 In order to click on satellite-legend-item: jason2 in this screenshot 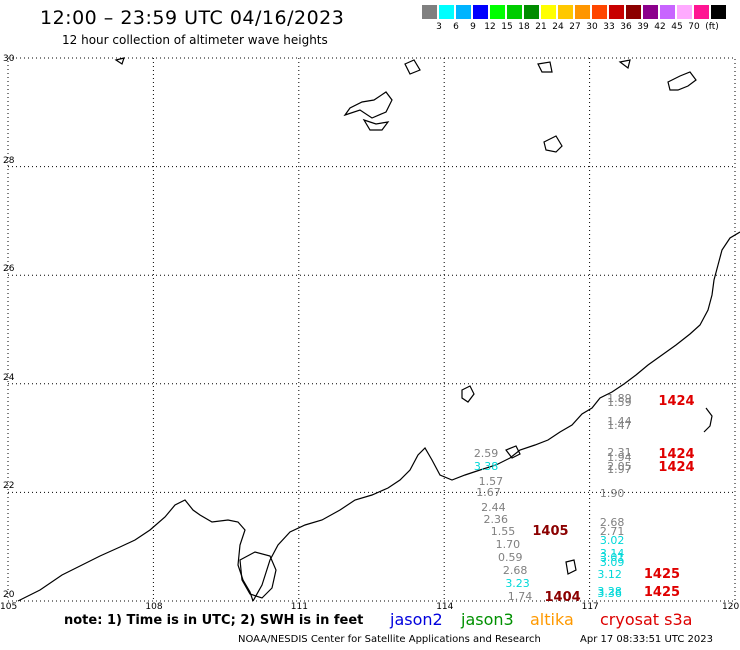, I will do `click(416, 619)`.